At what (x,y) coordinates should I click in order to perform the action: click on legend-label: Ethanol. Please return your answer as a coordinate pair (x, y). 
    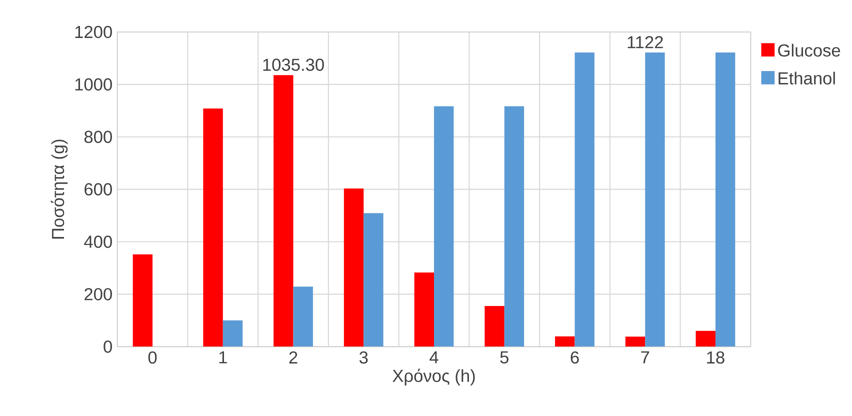
    Looking at the image, I should click on (806, 78).